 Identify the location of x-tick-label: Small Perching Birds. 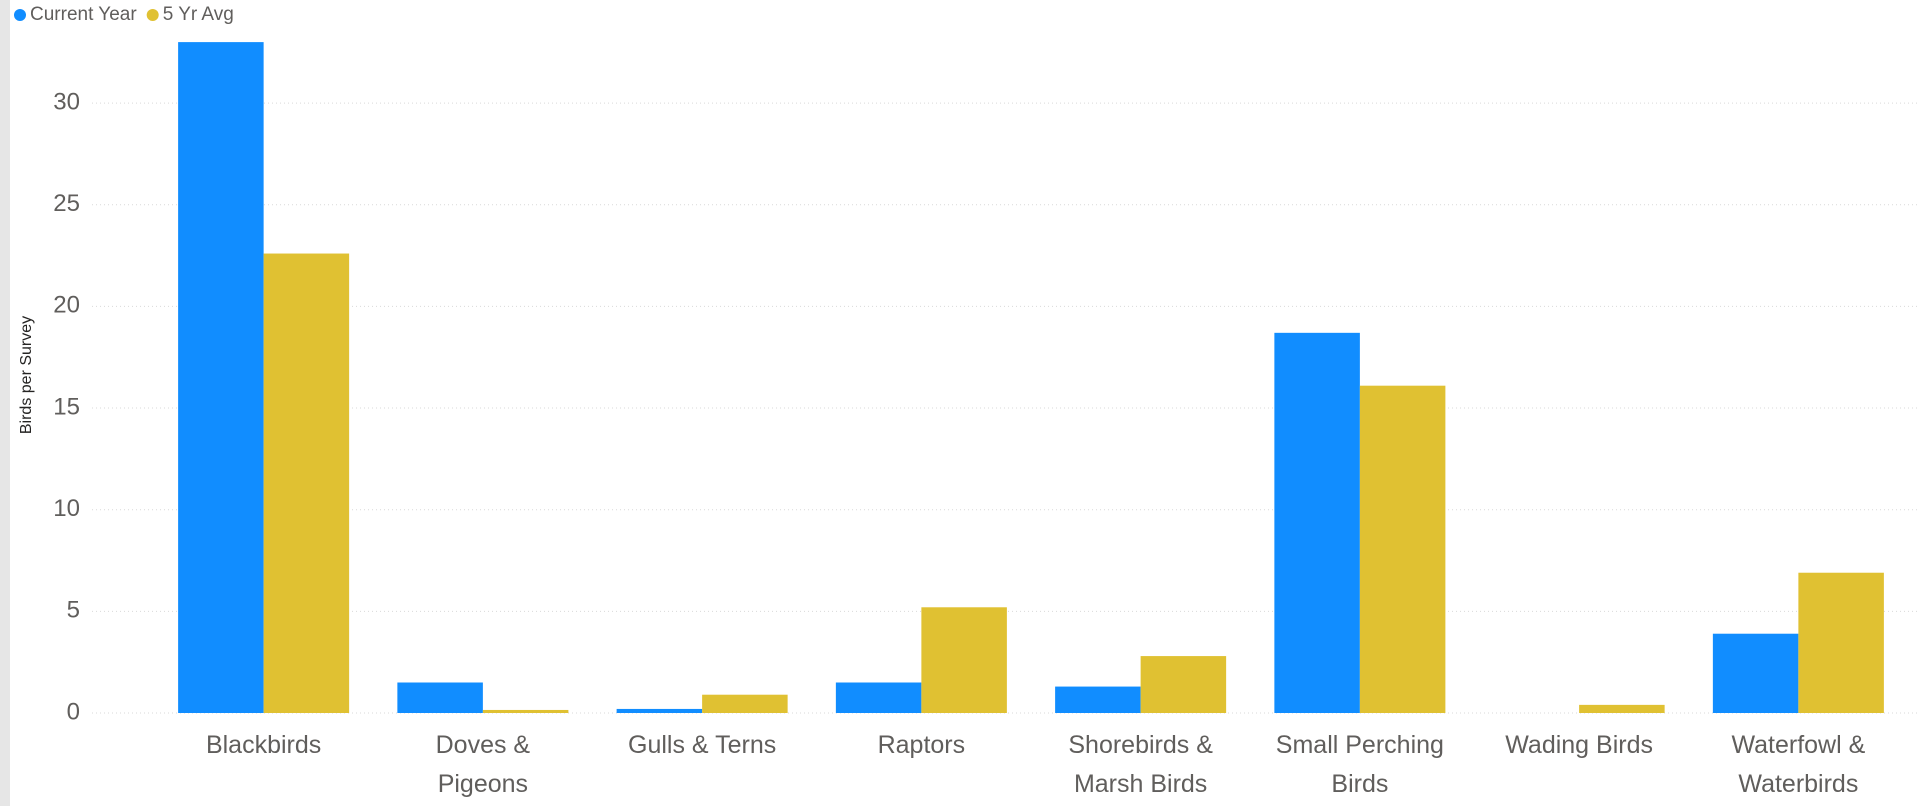
(1359, 764).